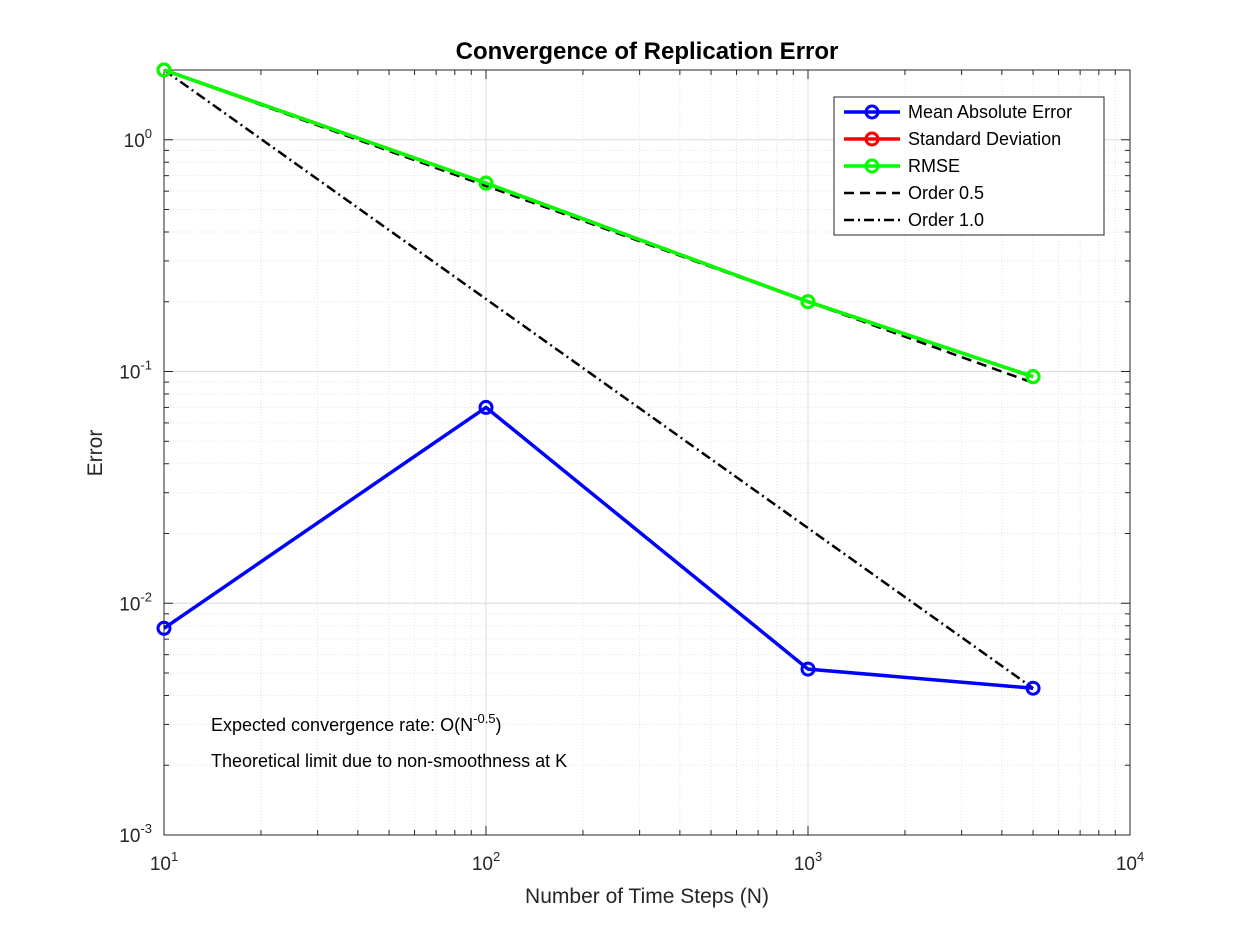  What do you see at coordinates (946, 220) in the screenshot?
I see `legend-label: Order 1.0` at bounding box center [946, 220].